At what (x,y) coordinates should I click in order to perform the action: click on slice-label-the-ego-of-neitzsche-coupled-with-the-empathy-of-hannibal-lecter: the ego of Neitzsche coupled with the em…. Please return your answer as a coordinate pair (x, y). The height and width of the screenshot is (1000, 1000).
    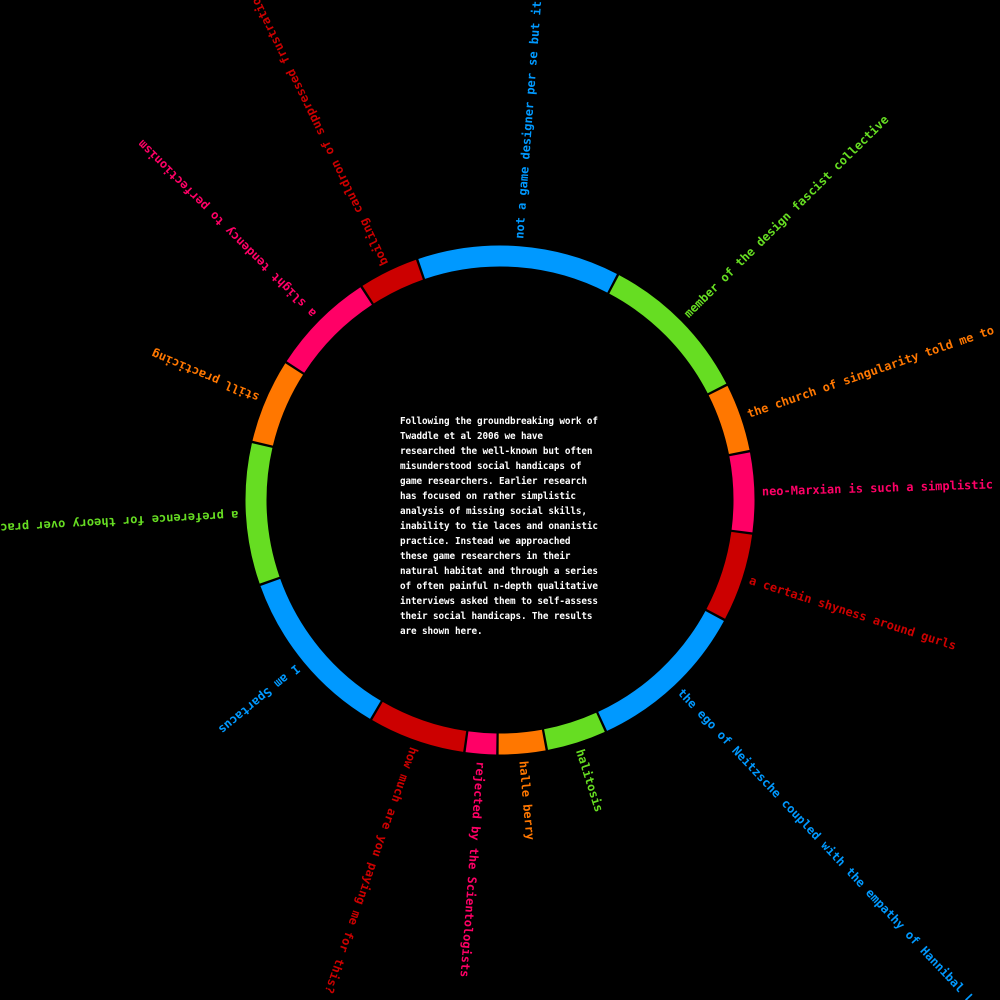
    Looking at the image, I should click on (837, 843).